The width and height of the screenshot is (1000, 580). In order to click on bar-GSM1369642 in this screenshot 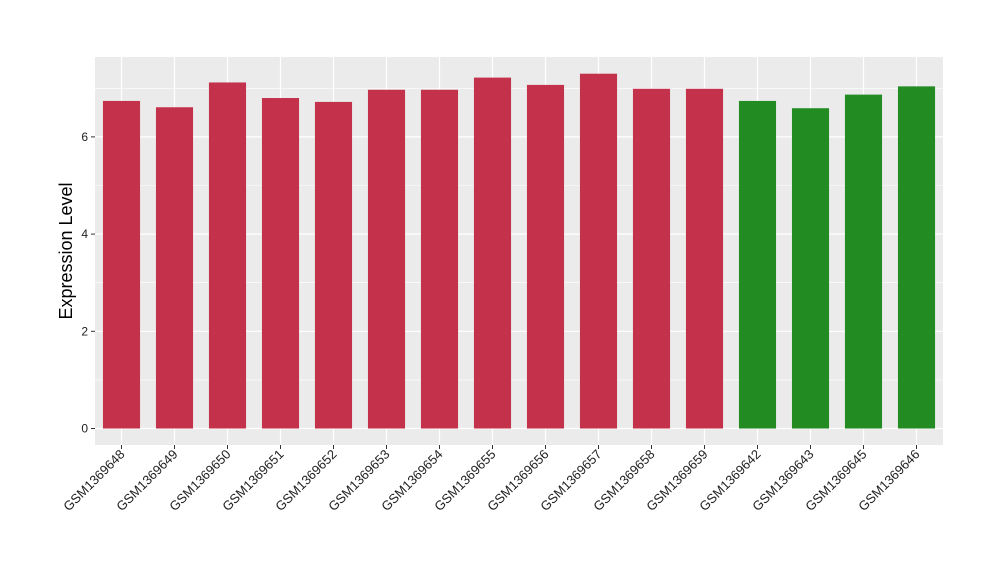, I will do `click(757, 264)`.